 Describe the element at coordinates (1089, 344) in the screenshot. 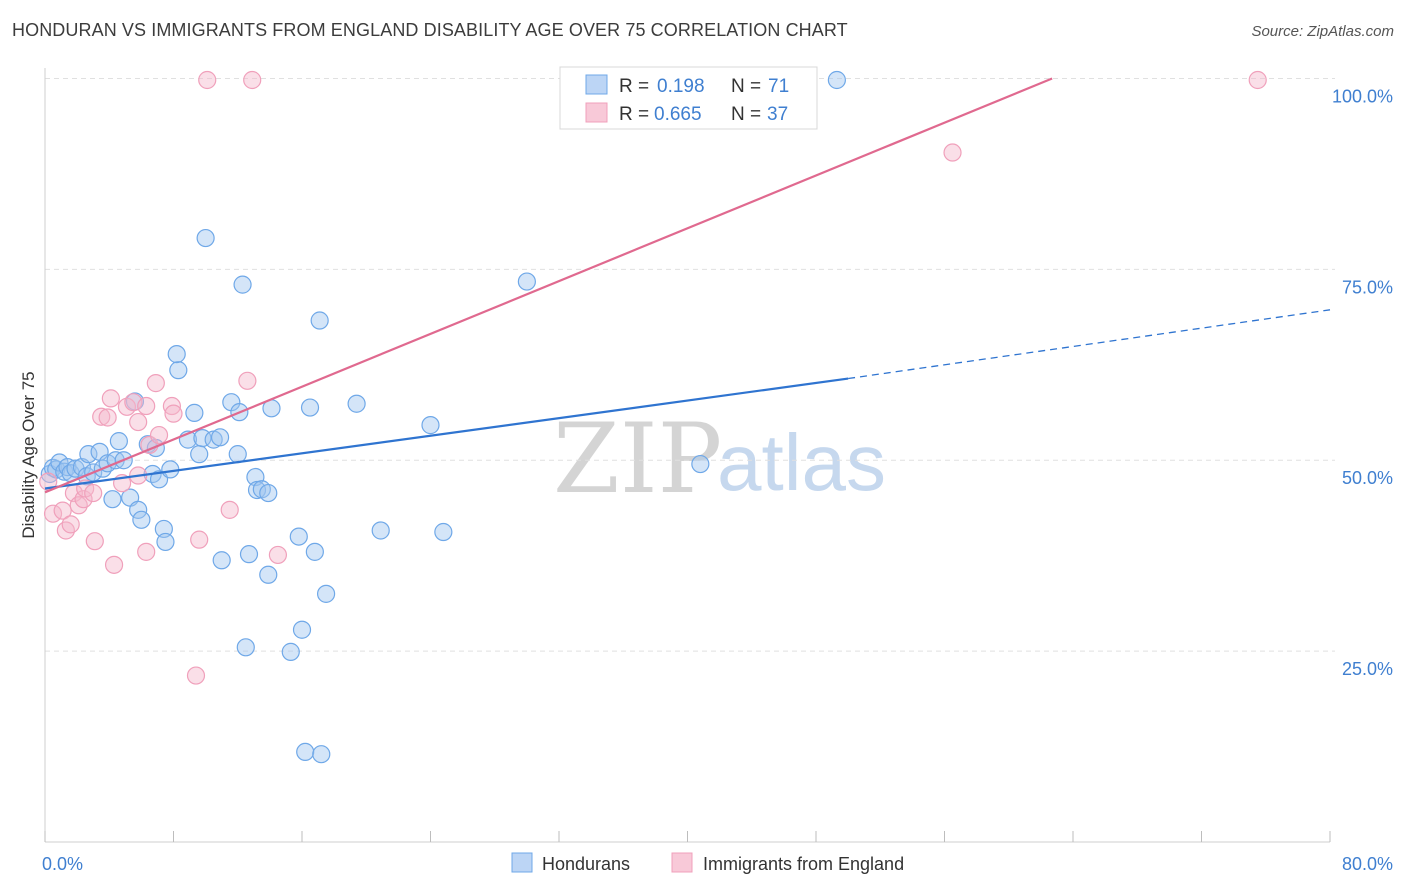

I see `honduran-trend-extension` at that location.